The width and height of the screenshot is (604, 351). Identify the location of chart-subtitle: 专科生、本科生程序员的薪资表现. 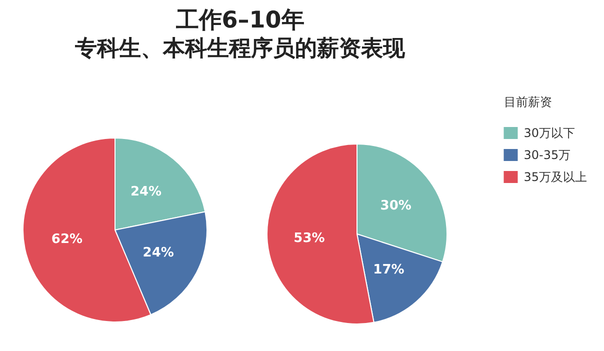
(240, 49).